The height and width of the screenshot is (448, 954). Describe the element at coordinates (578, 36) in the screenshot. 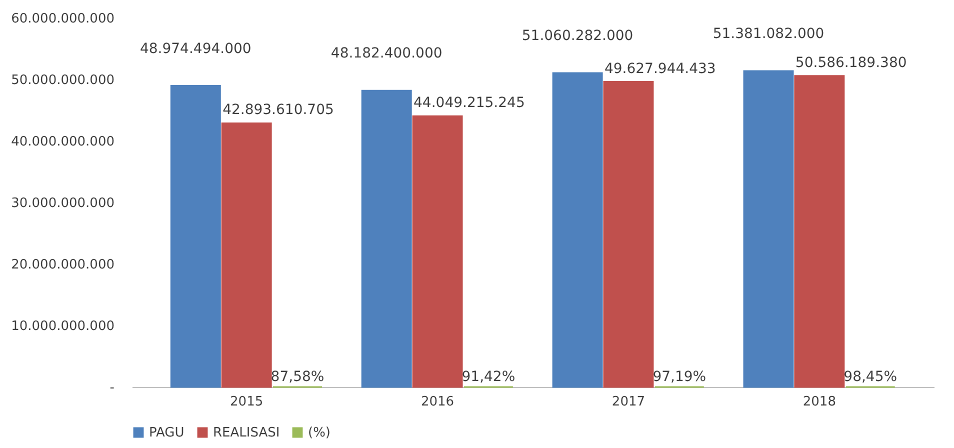

I see `data-label: 51.060.282.000` at that location.